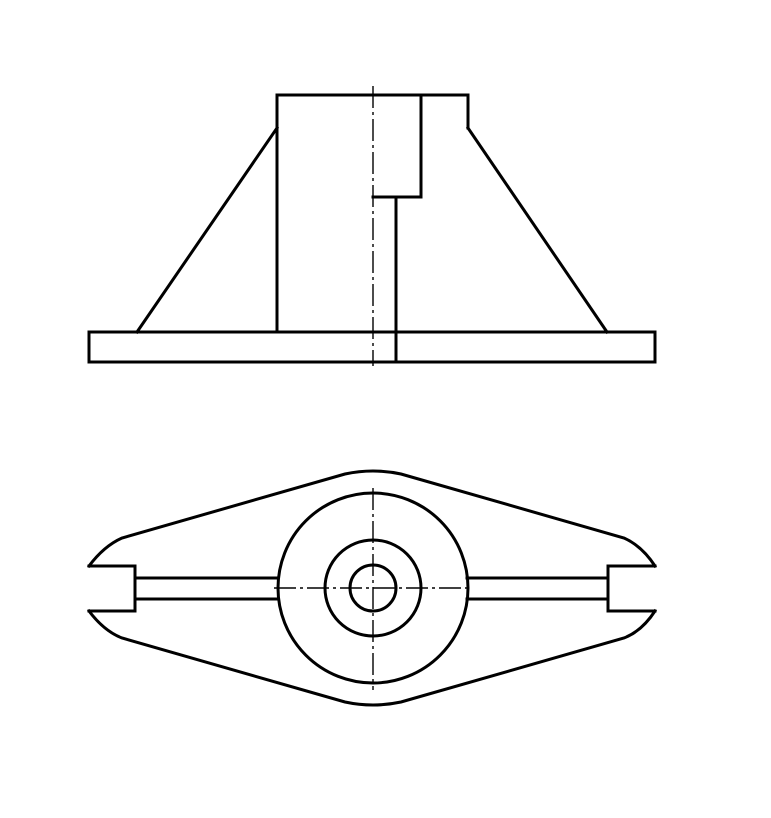 The width and height of the screenshot is (771, 818). I want to click on counterbore-section, so click(397, 146).